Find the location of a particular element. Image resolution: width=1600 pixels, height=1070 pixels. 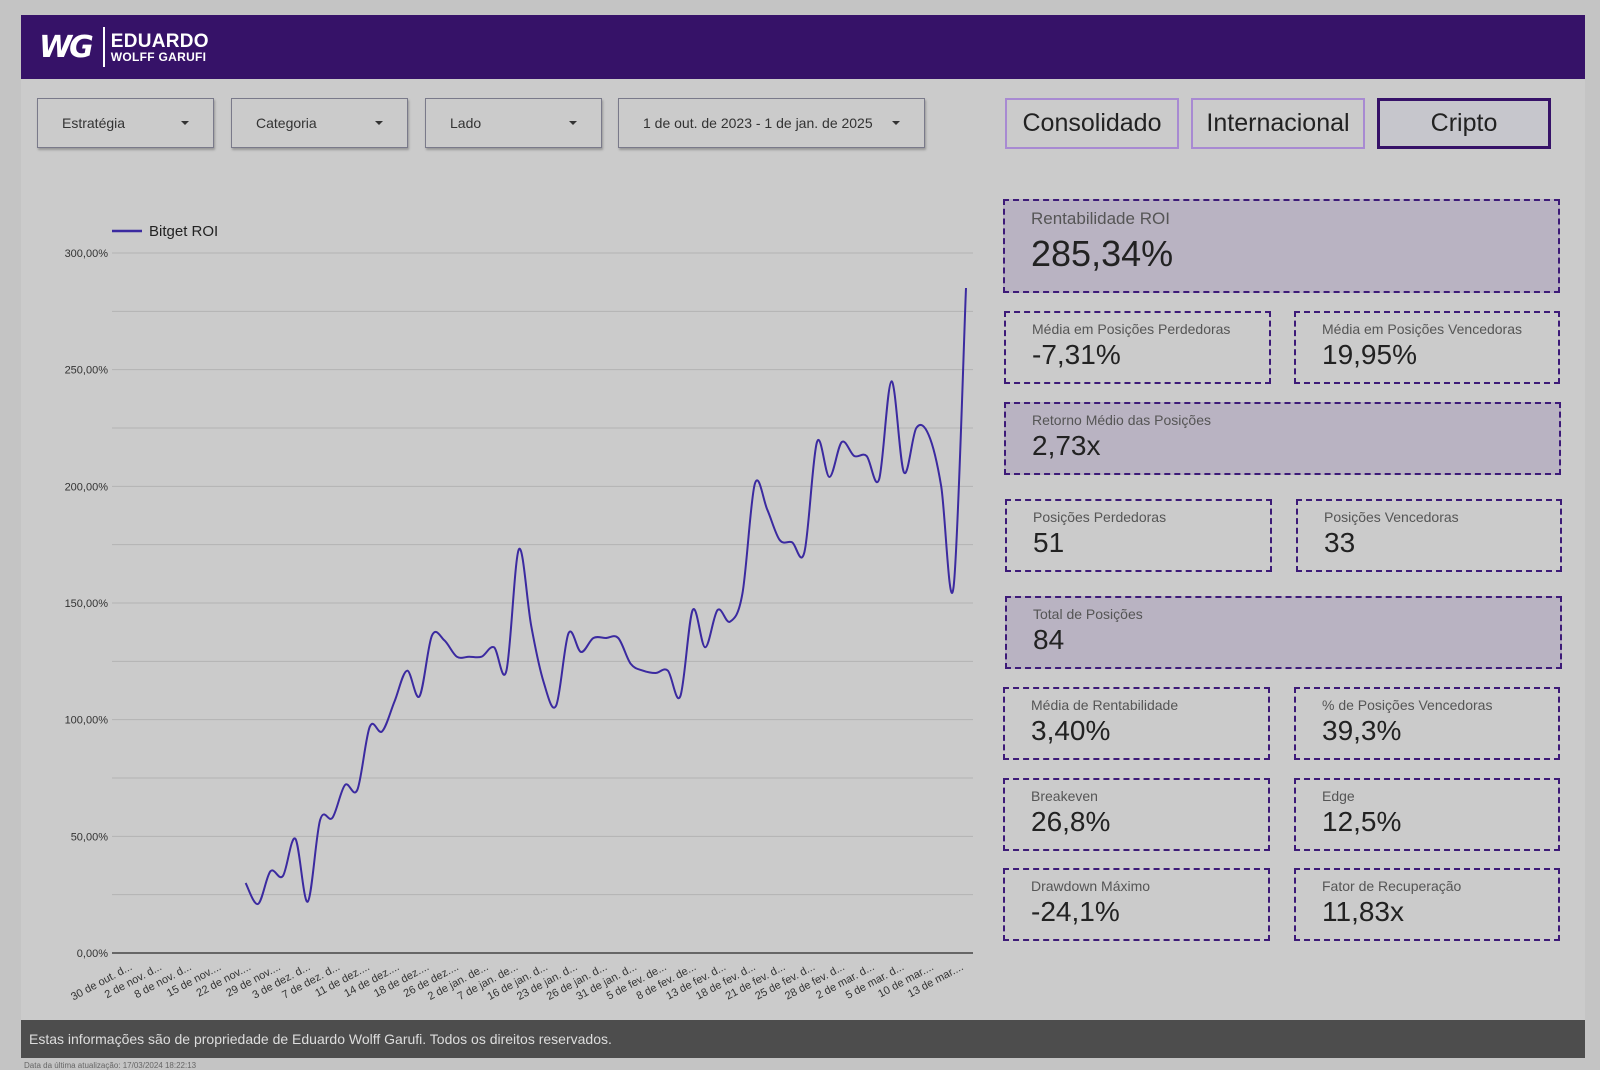

kpi-title: Total de Posições is located at coordinates (1088, 614).